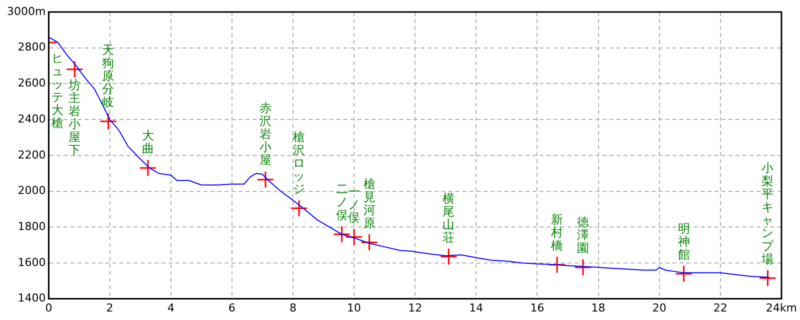 The width and height of the screenshot is (800, 320). I want to click on x-tick-label: 2, so click(110, 307).